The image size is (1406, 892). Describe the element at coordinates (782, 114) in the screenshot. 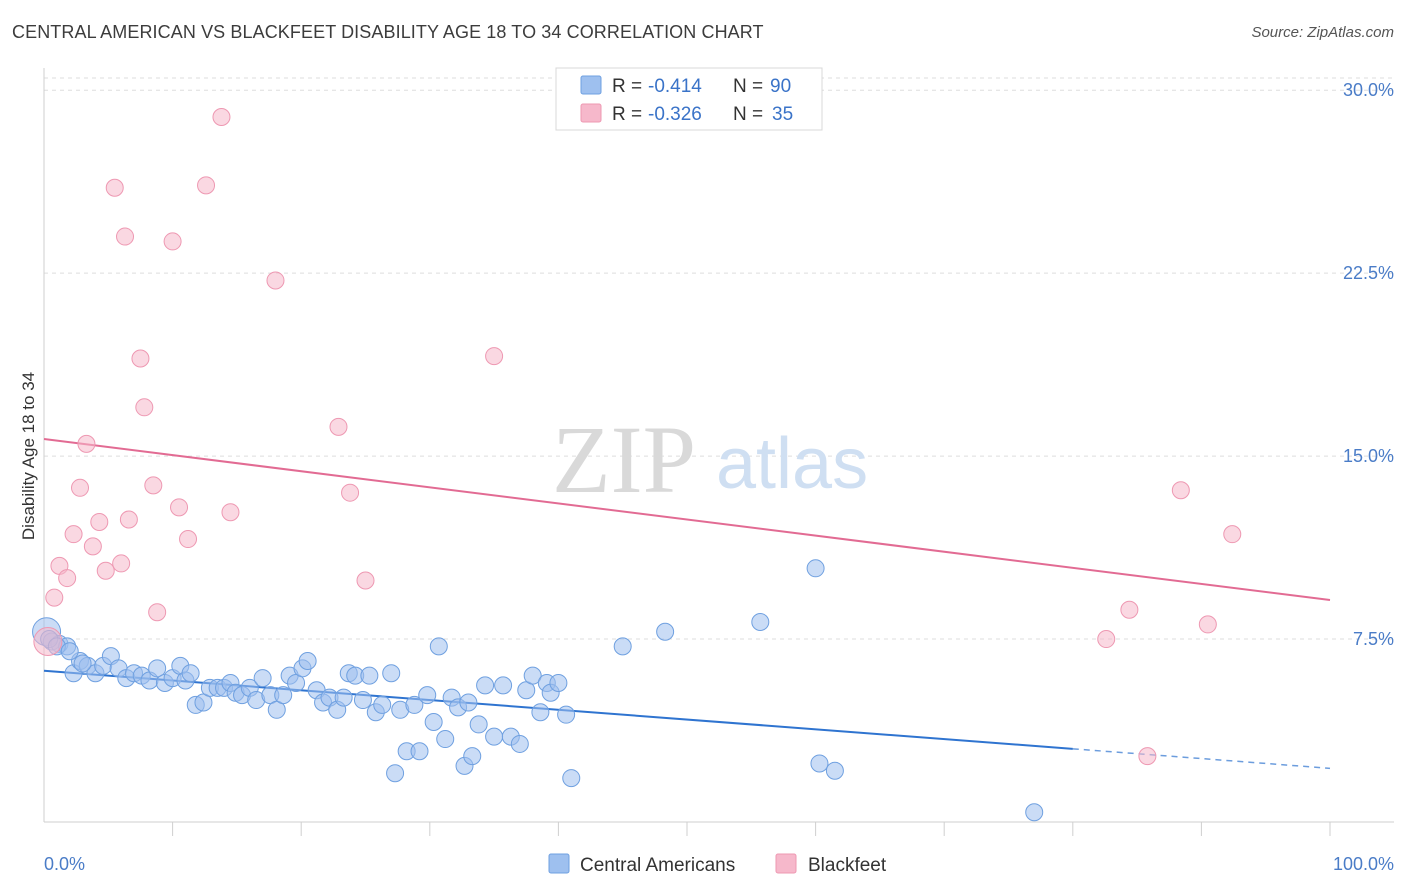

I see `legend-n-value-2: 35` at that location.